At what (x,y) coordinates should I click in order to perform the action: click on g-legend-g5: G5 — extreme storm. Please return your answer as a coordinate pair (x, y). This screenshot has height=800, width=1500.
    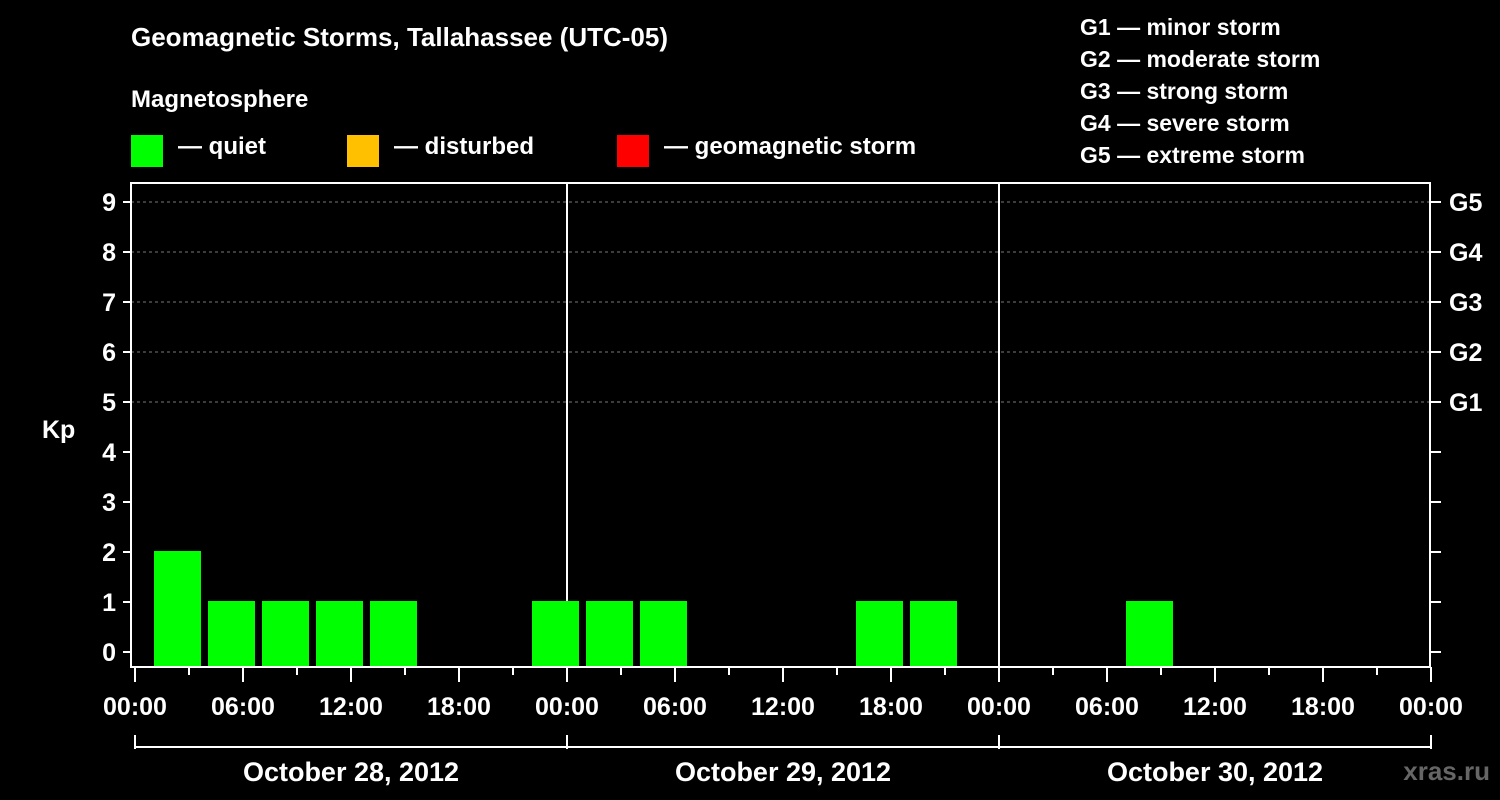
    Looking at the image, I should click on (1192, 155).